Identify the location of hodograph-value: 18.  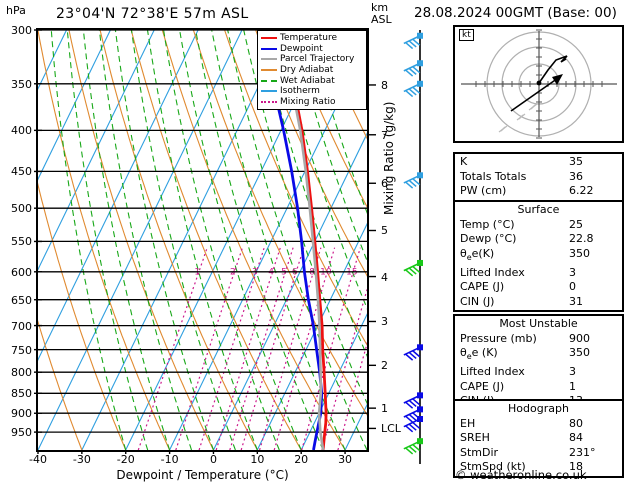
(576, 467).